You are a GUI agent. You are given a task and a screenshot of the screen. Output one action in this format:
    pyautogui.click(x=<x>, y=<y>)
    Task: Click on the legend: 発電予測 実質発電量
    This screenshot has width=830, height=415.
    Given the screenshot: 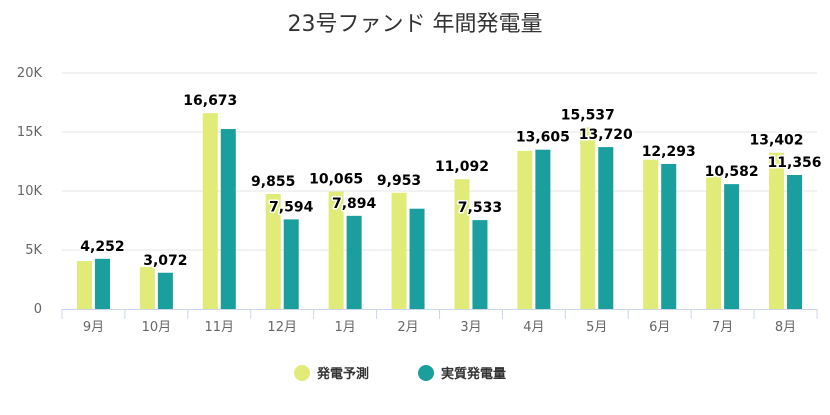 What is the action you would take?
    pyautogui.click(x=400, y=373)
    